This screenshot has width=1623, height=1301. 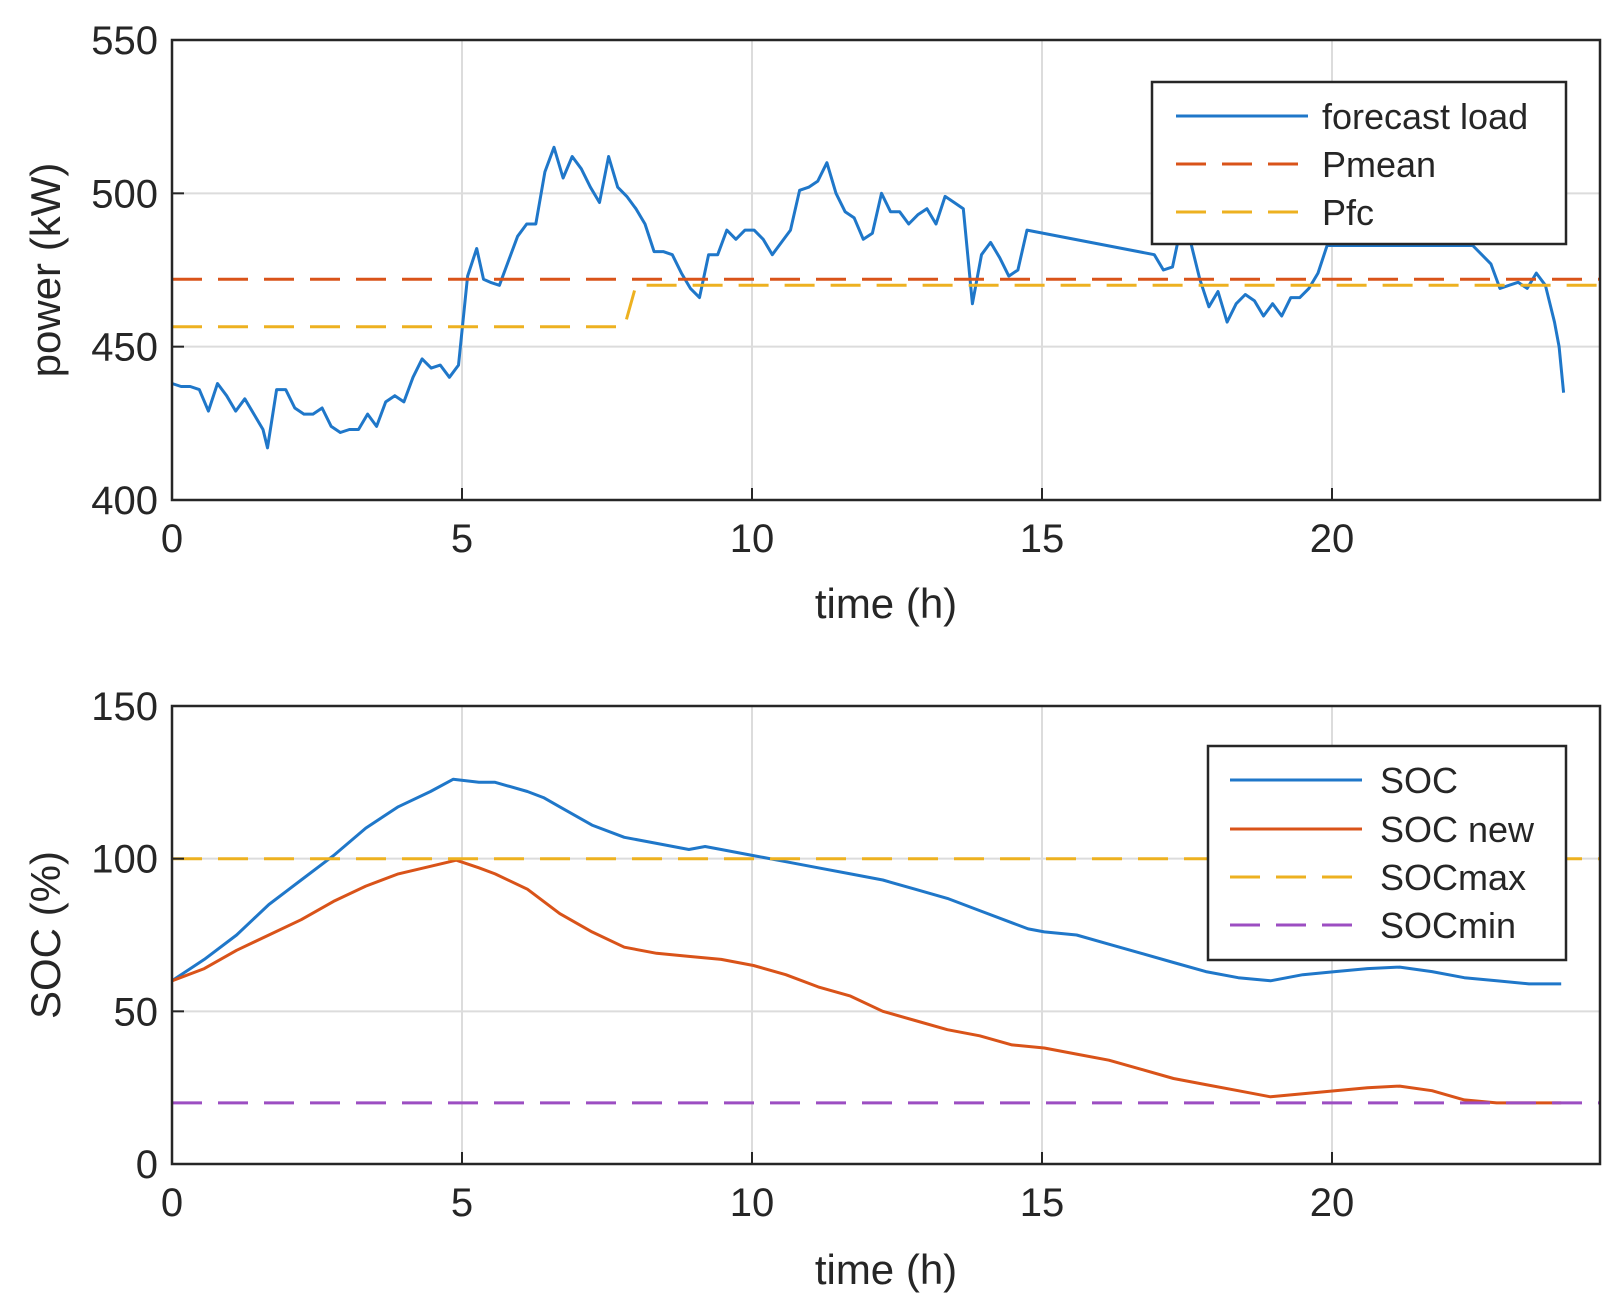 What do you see at coordinates (1419, 780) in the screenshot?
I see `legend-label-soc: SOC` at bounding box center [1419, 780].